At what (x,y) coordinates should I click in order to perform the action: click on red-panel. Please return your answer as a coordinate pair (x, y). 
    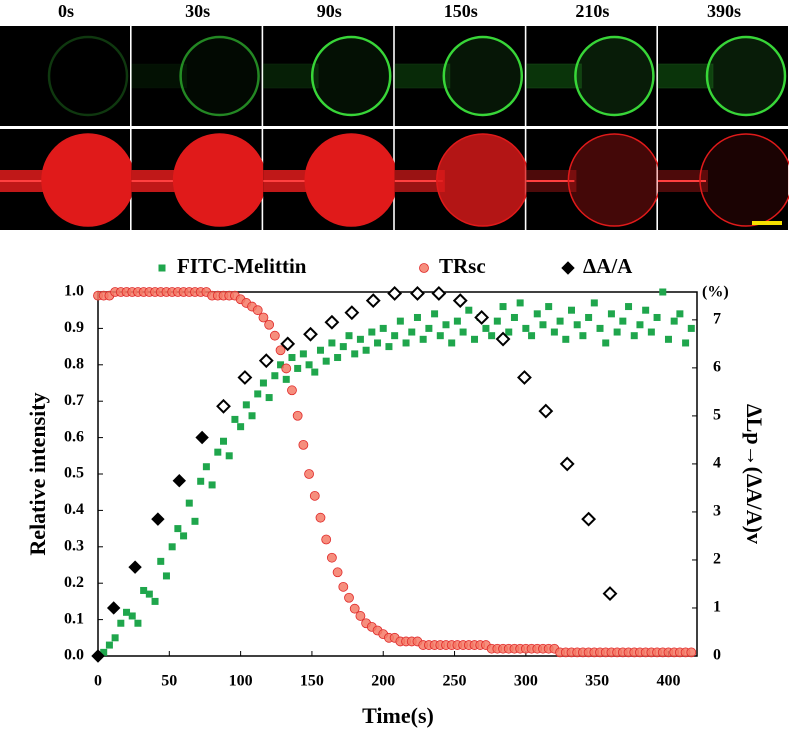
    Looking at the image, I should click on (723, 179).